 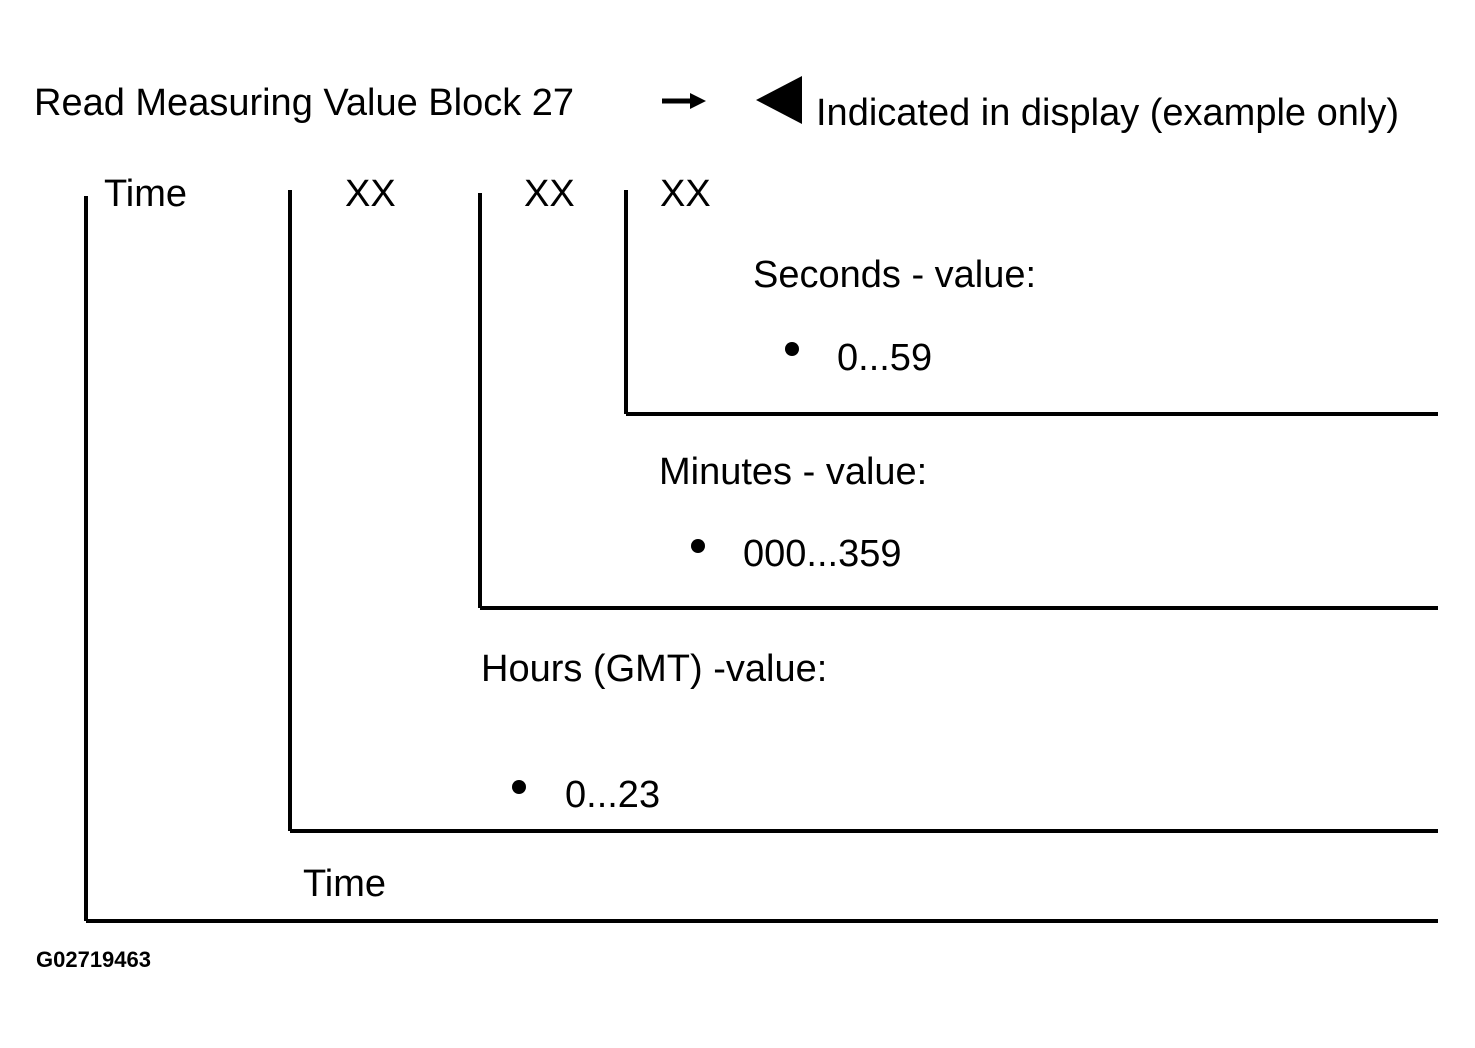 I want to click on title: Read Measuring Value Block 27, so click(x=304, y=103).